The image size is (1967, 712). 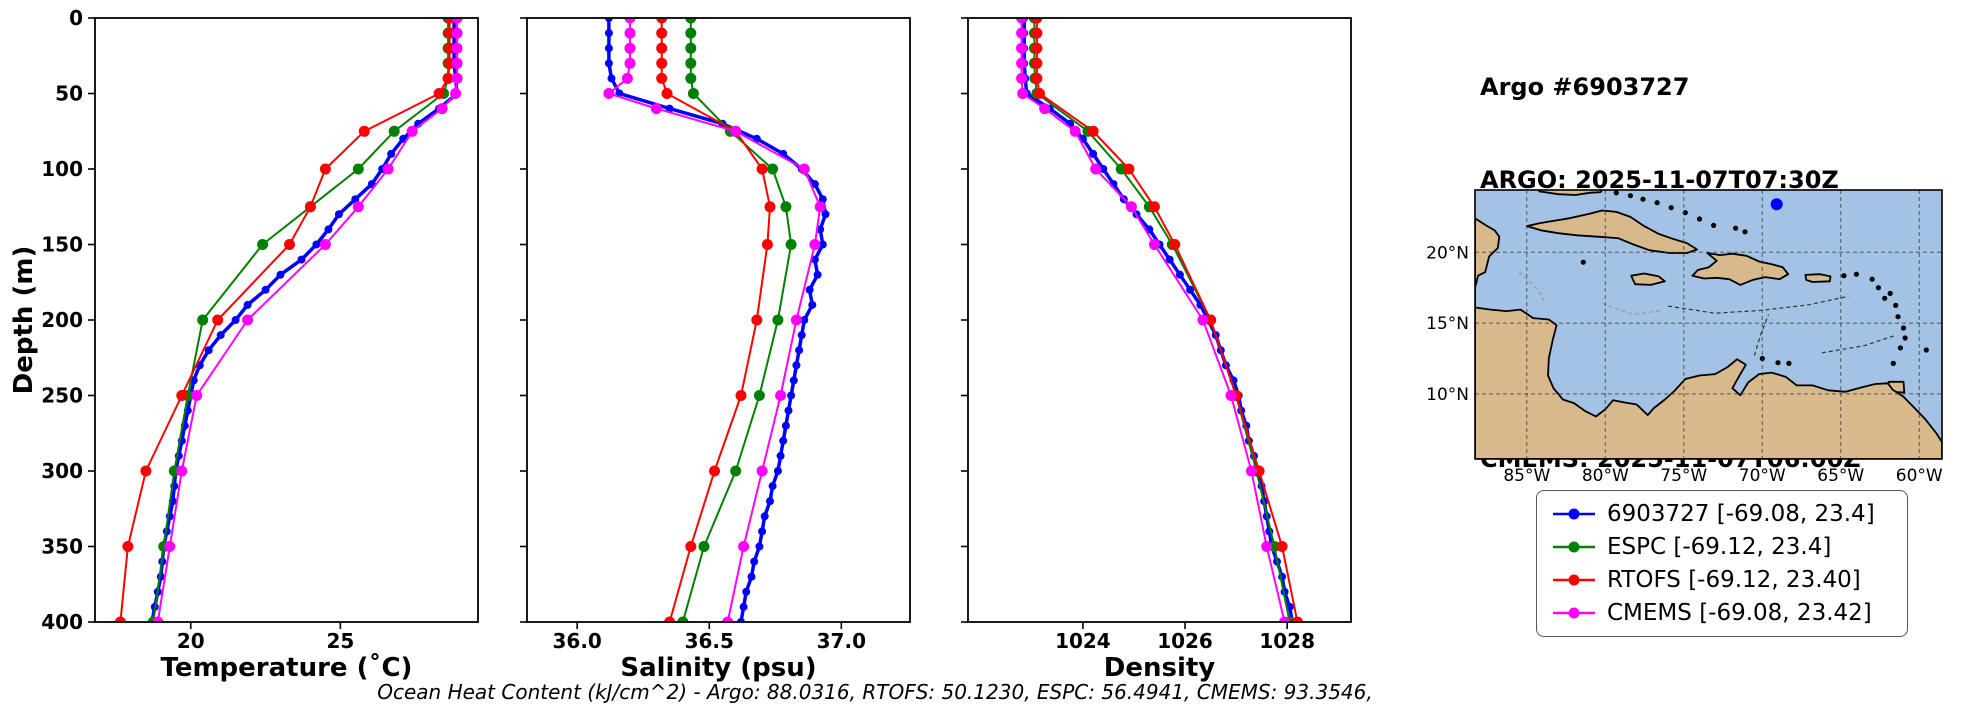 What do you see at coordinates (1185, 641) in the screenshot?
I see `x-tick-label: 1026` at bounding box center [1185, 641].